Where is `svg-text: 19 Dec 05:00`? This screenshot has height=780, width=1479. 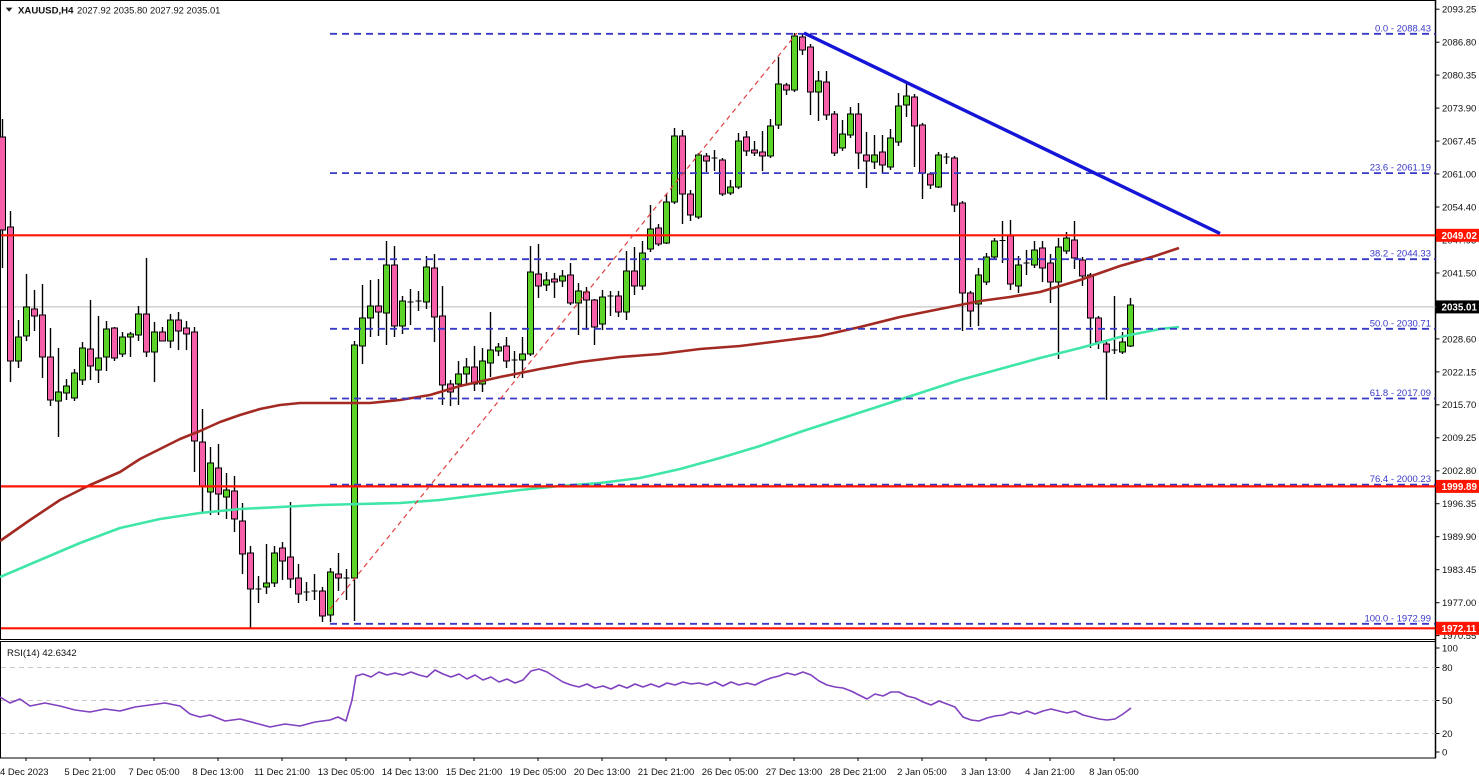
svg-text: 19 Dec 05:00 is located at coordinates (538, 772).